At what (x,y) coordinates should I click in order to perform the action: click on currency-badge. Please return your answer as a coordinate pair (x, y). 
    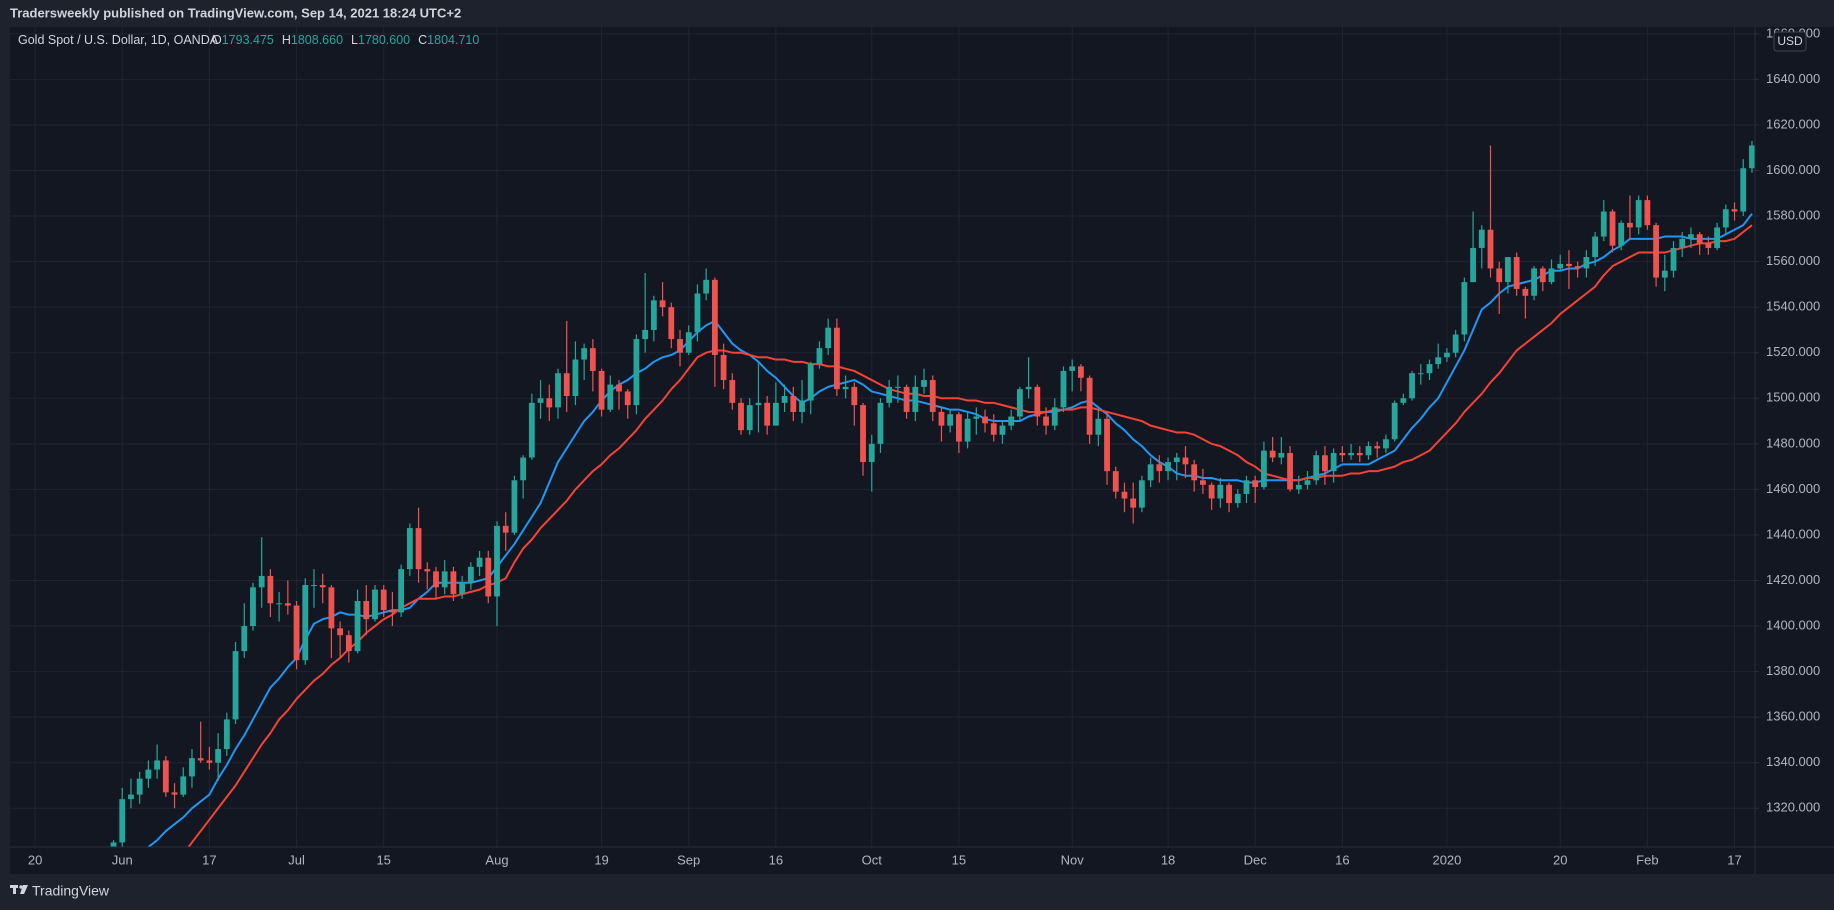
    Looking at the image, I should click on (1790, 41).